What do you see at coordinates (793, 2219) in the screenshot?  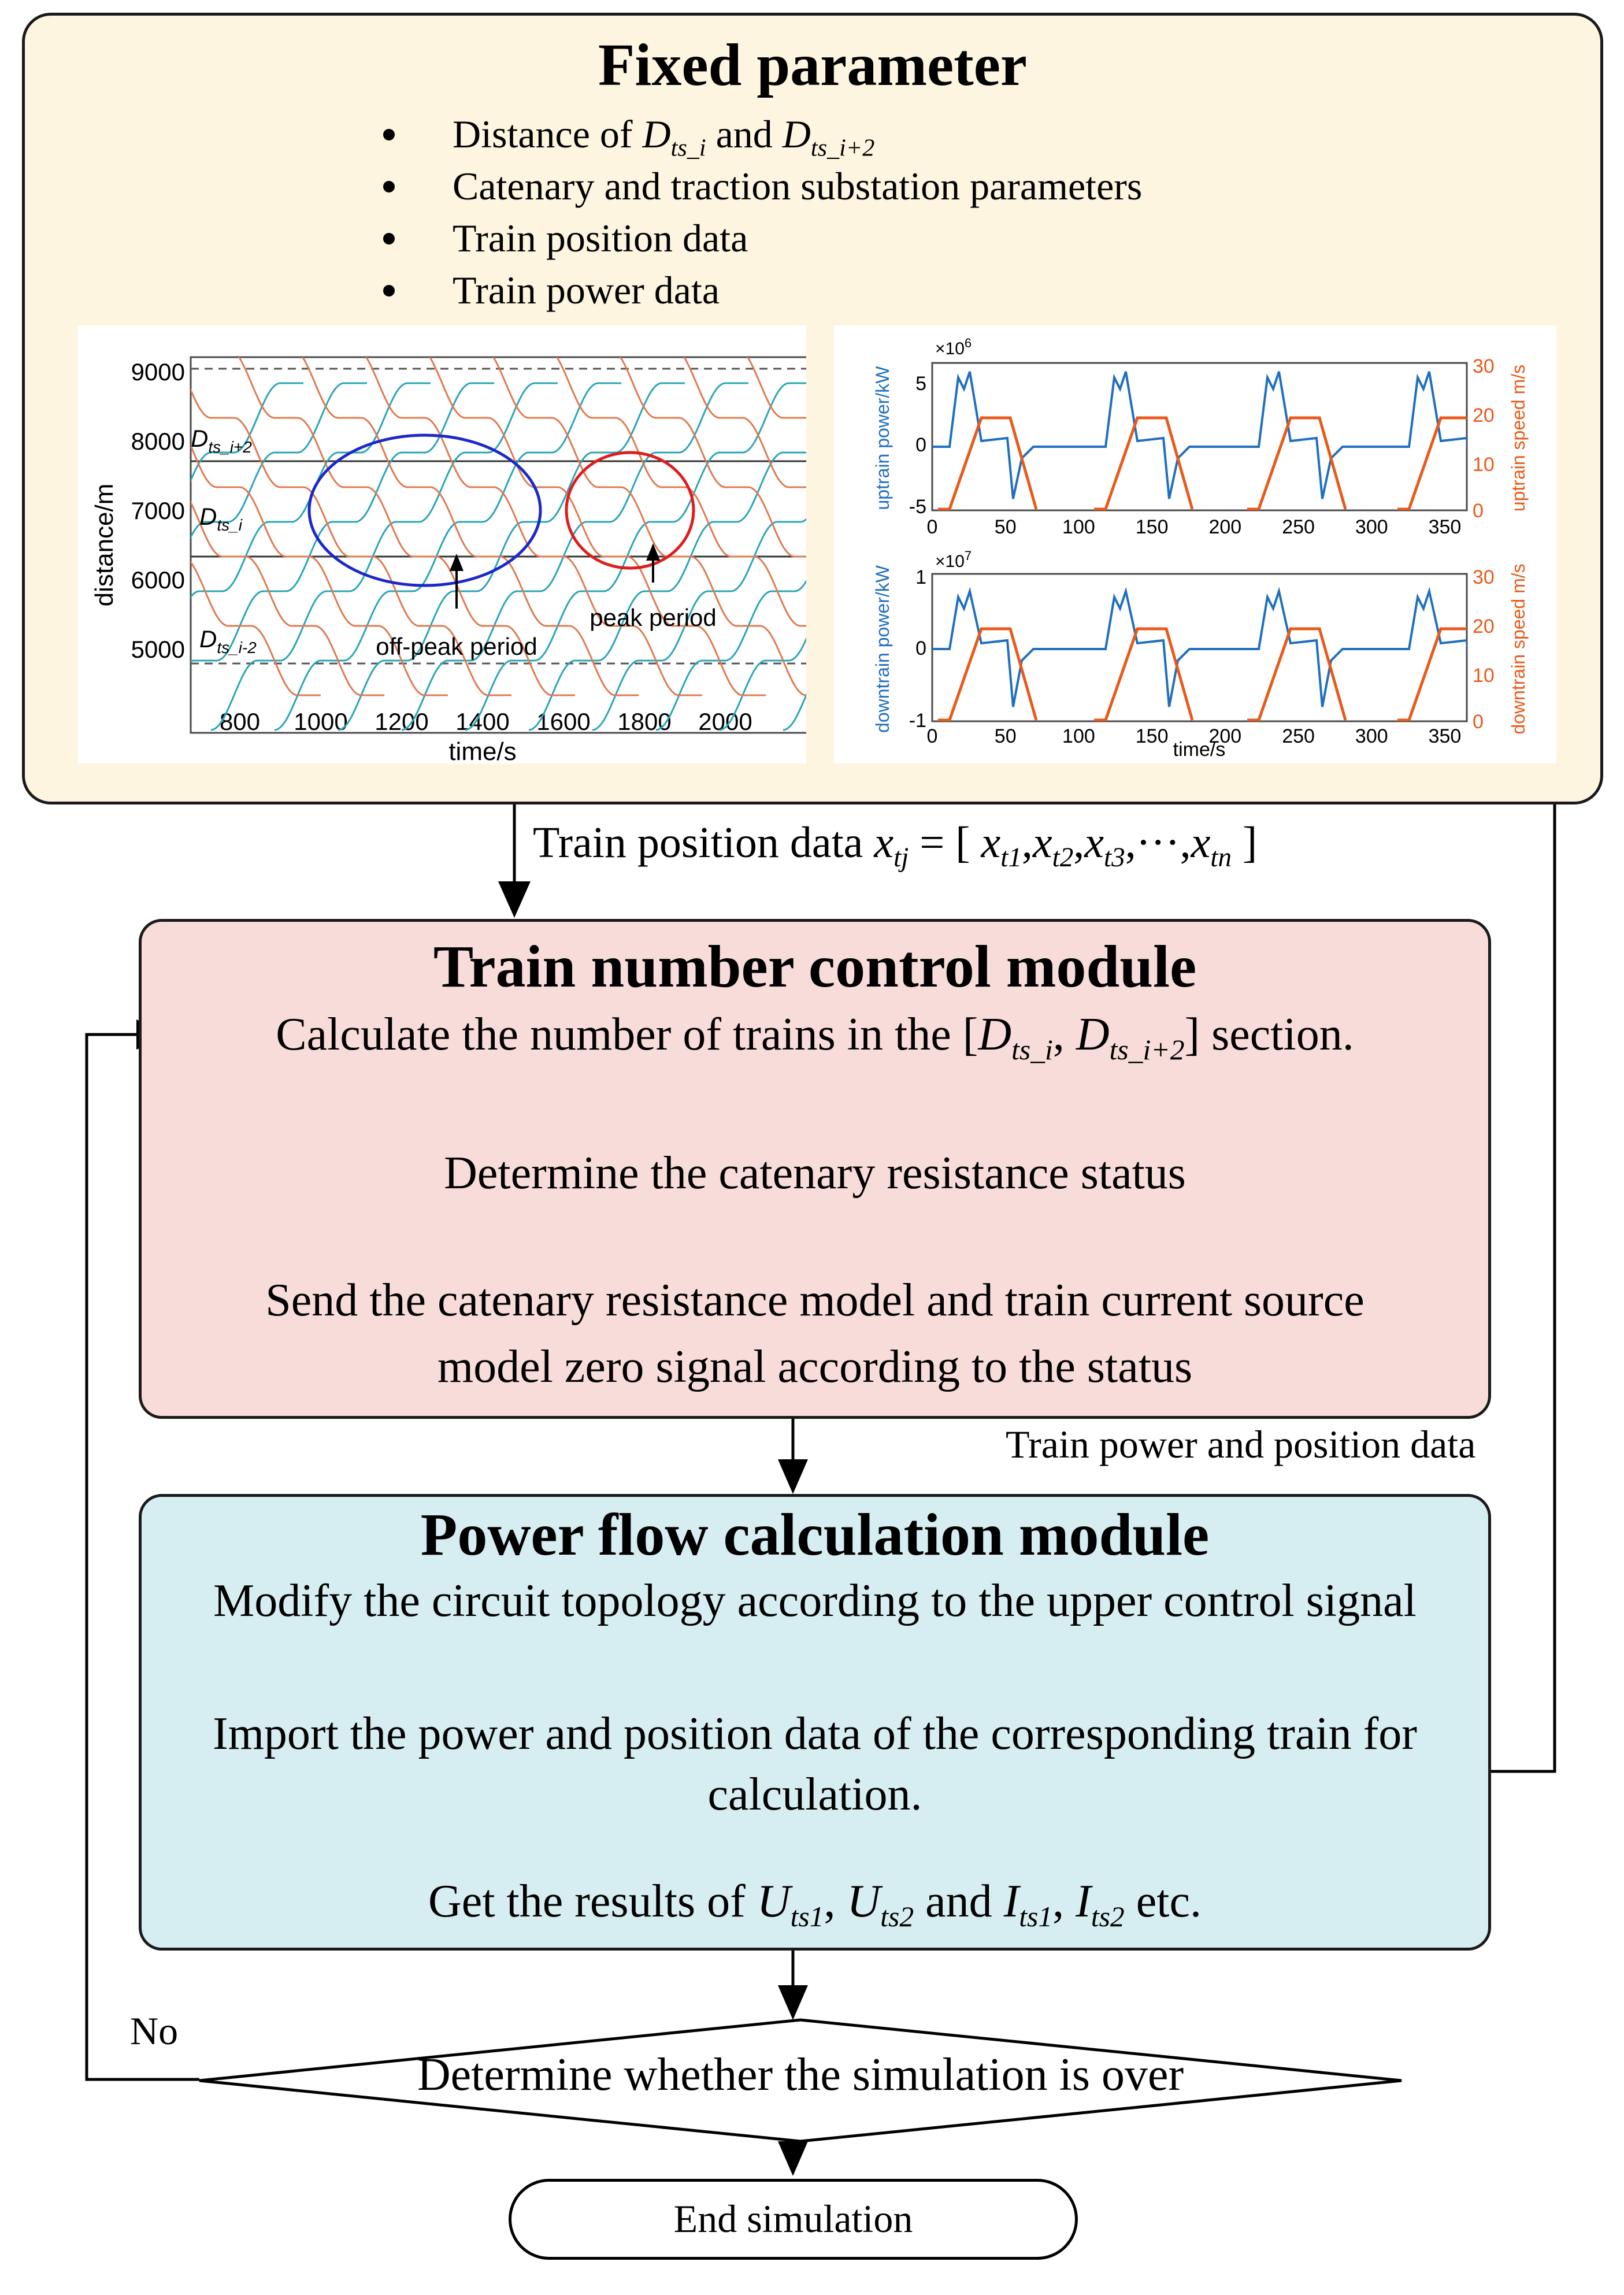 I see `end-simulation-terminator: End simulation` at bounding box center [793, 2219].